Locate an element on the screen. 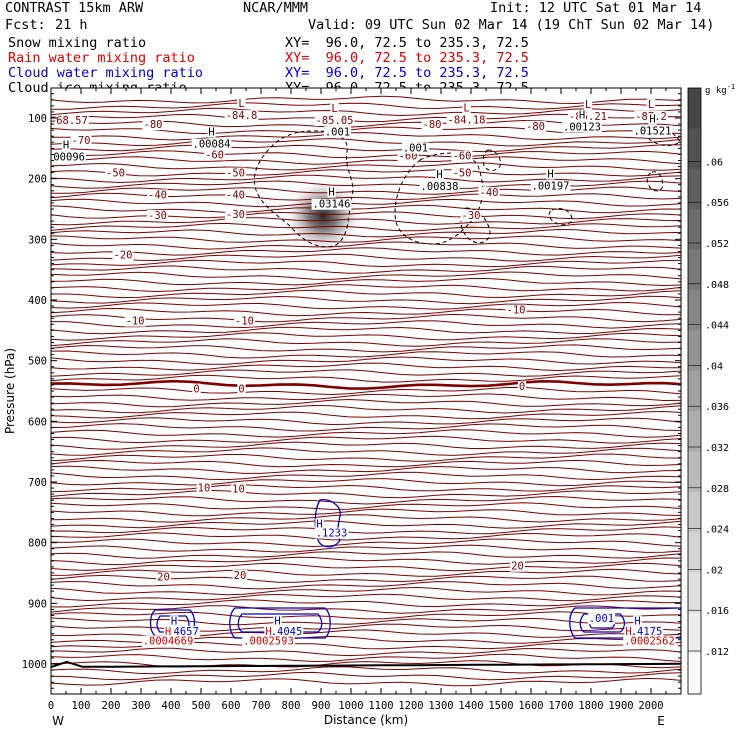 Image resolution: width=740 pixels, height=740 pixels. cloud-water-label: .1233 is located at coordinates (332, 534).